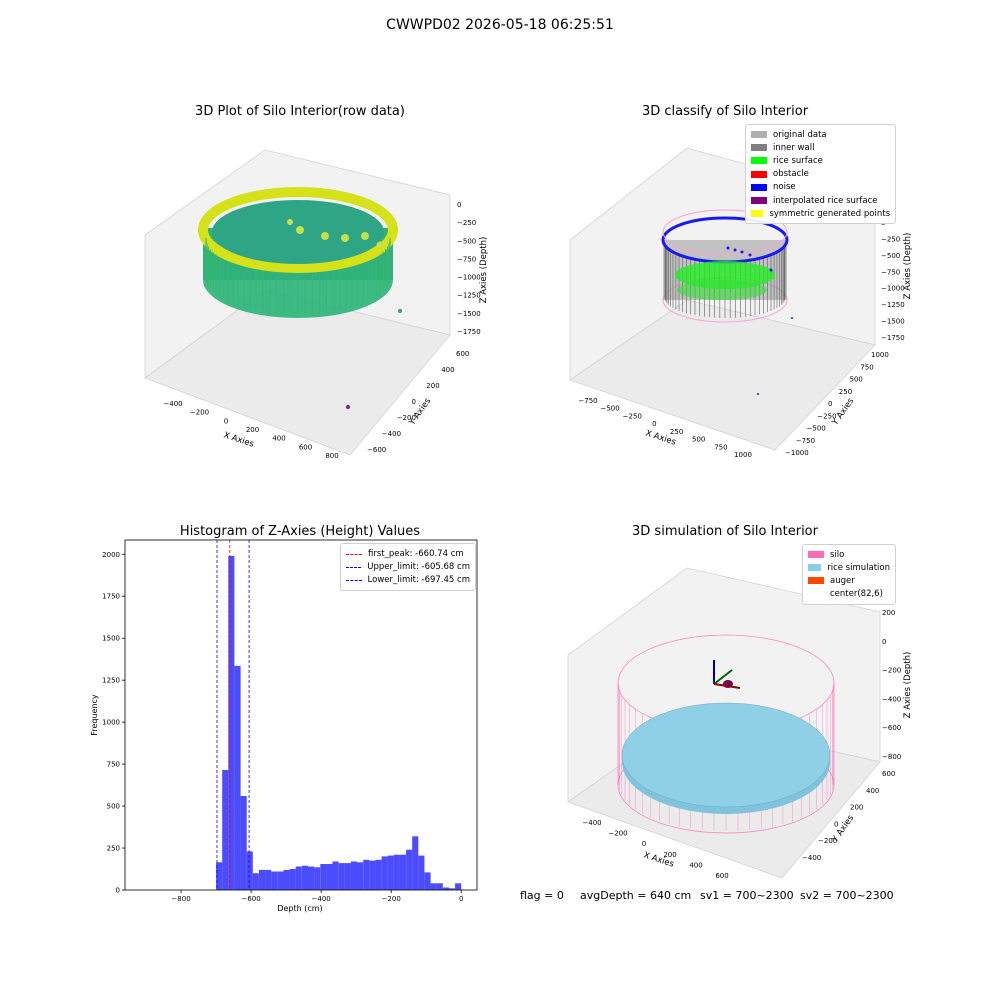 Image resolution: width=1000 pixels, height=1000 pixels. I want to click on raw-z-tick: −750, so click(466, 259).